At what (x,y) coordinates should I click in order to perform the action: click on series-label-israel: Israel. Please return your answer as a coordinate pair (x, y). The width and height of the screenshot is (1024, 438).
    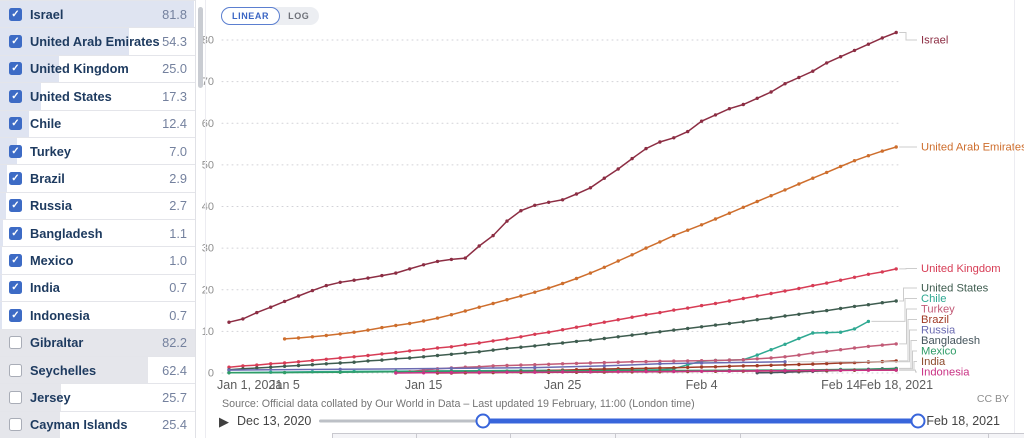
    Looking at the image, I should click on (934, 41).